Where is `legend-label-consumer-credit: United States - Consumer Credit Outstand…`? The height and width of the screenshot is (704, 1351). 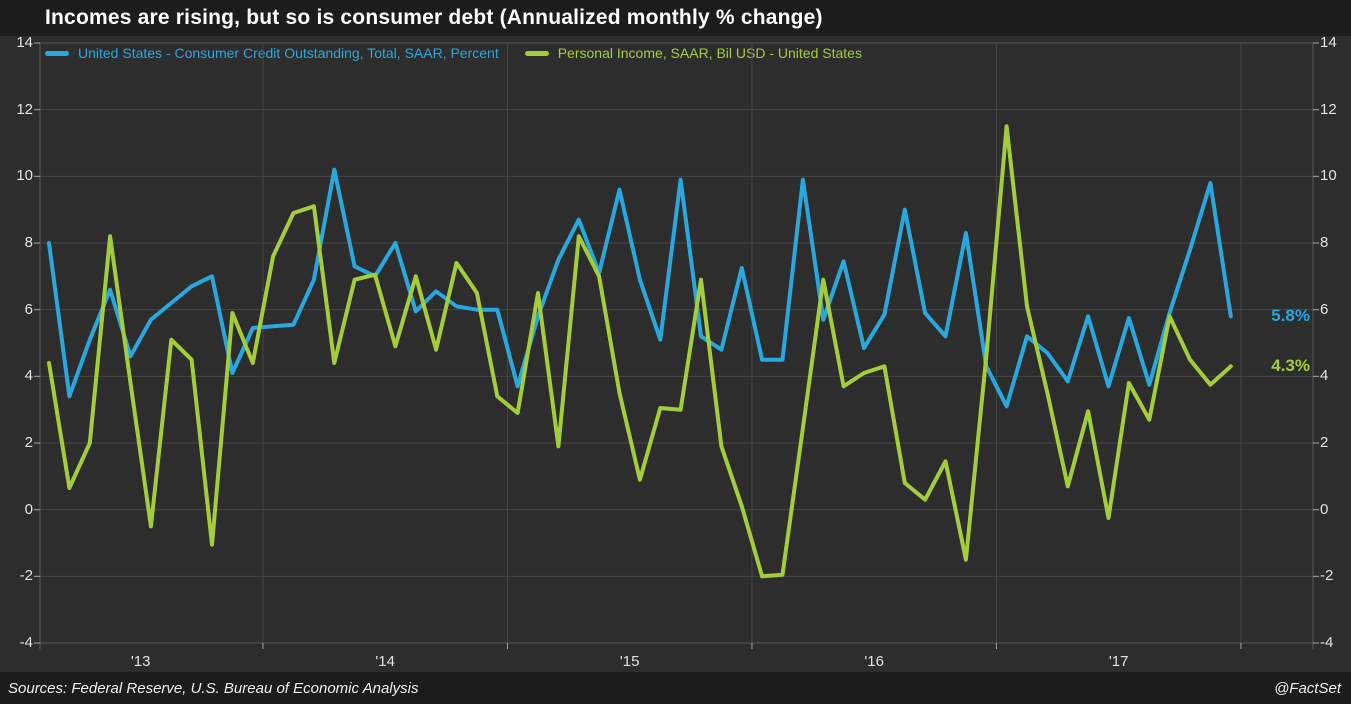
legend-label-consumer-credit: United States - Consumer Credit Outstand… is located at coordinates (288, 53).